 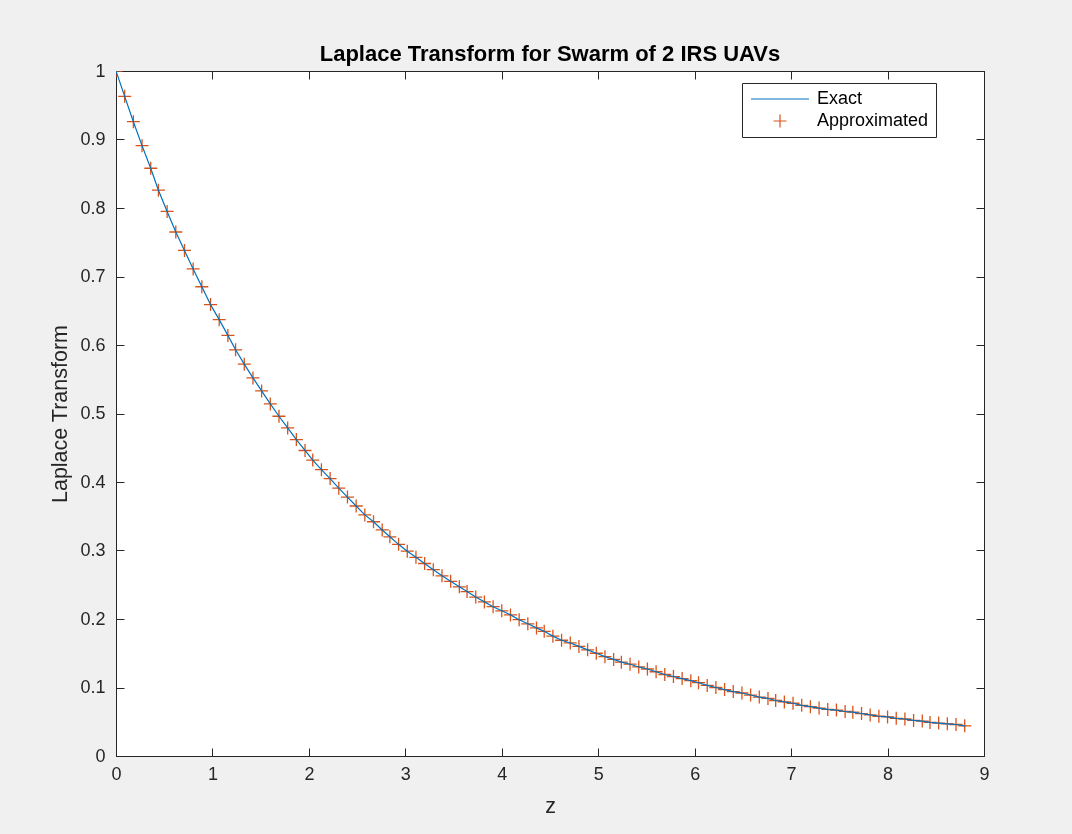 I want to click on x-tick-label: 5, so click(x=598, y=773).